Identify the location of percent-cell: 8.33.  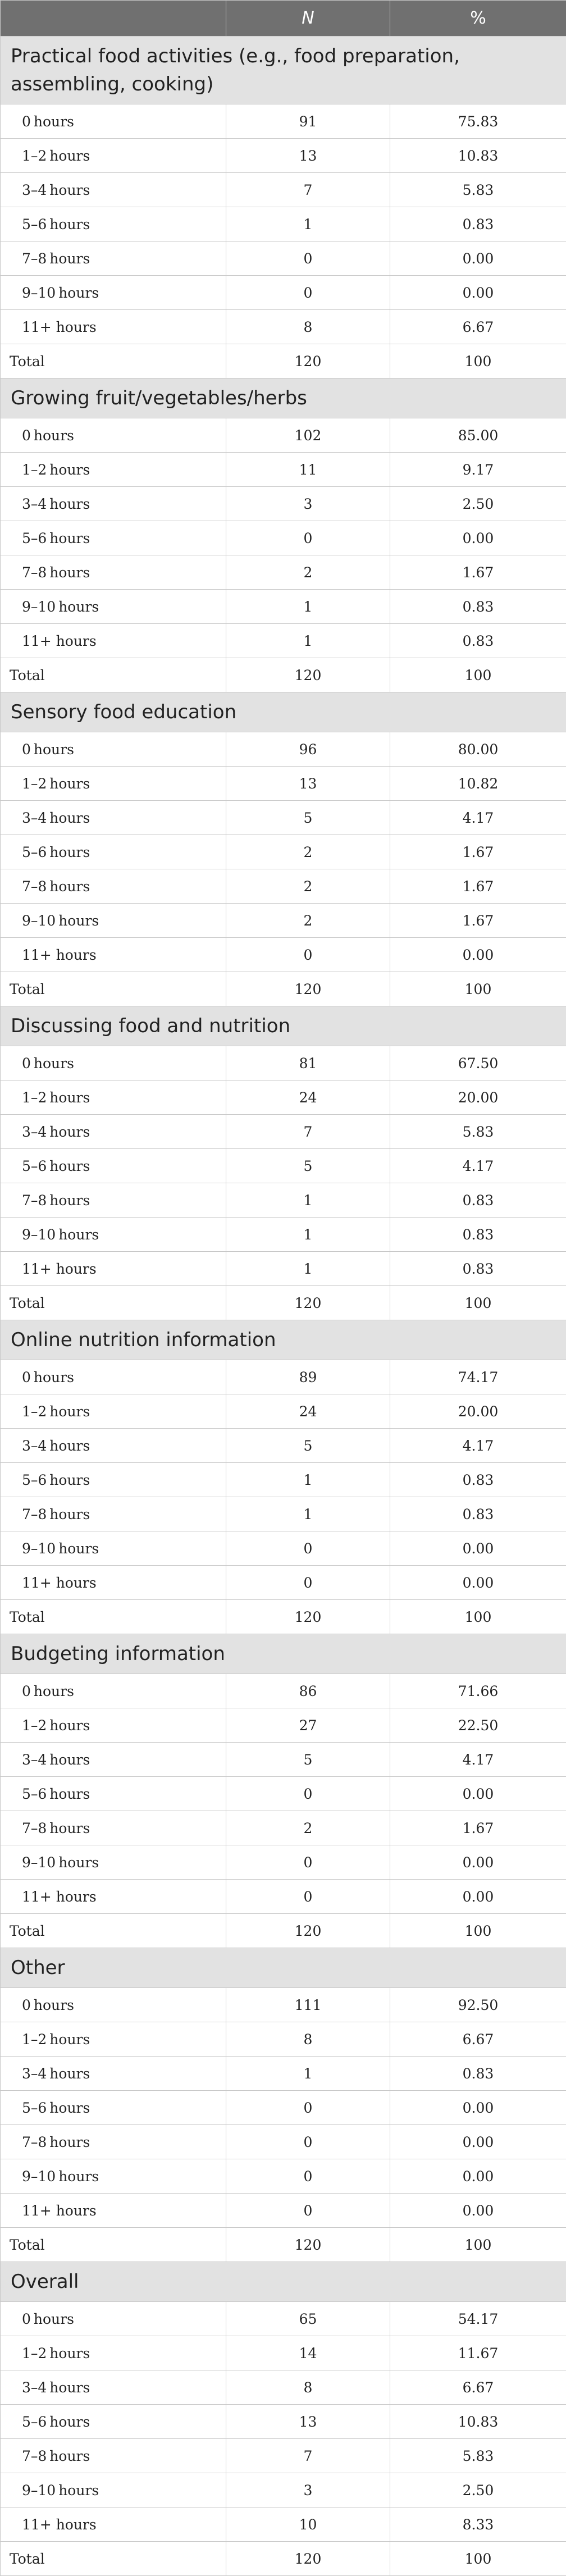
(478, 2524).